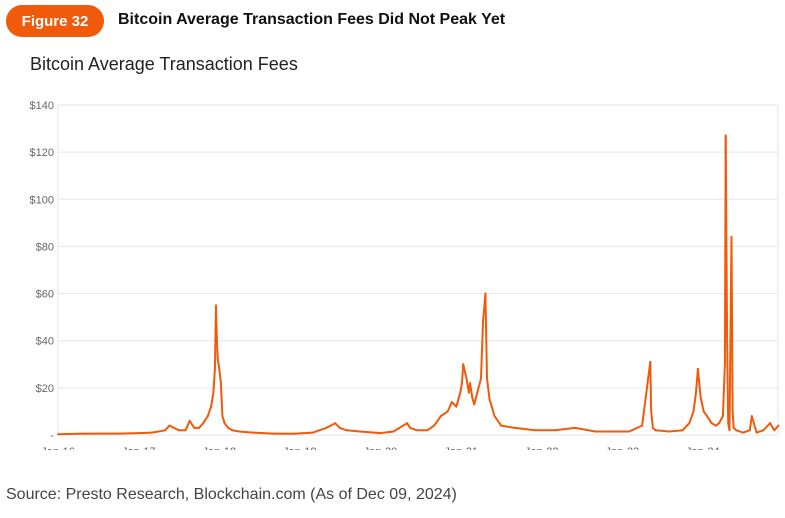  I want to click on x-tick-label: Jan-24, so click(703, 448).